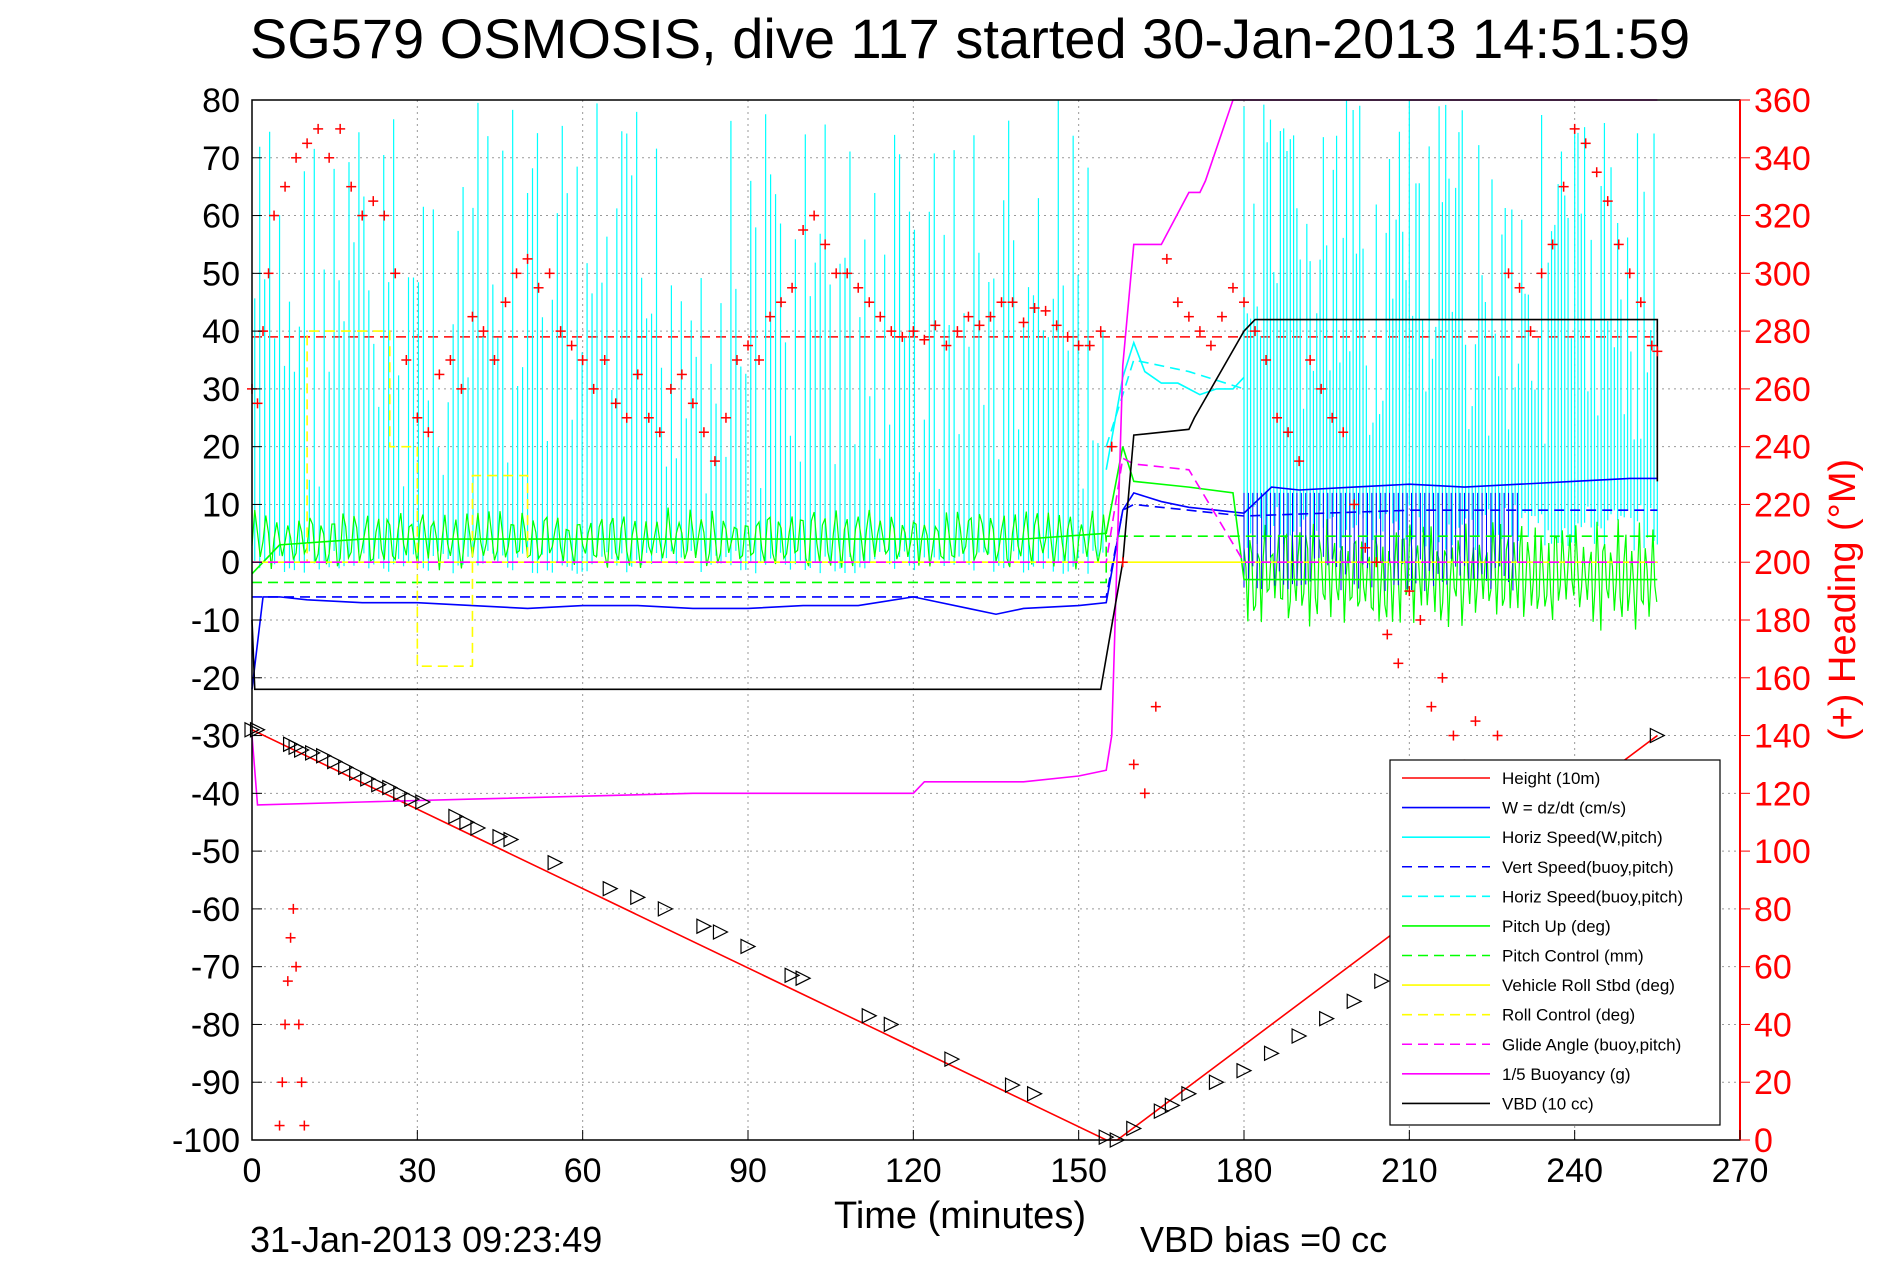 The image size is (1891, 1262). Describe the element at coordinates (1782, 563) in the screenshot. I see `y2-tick-label: 200` at that location.